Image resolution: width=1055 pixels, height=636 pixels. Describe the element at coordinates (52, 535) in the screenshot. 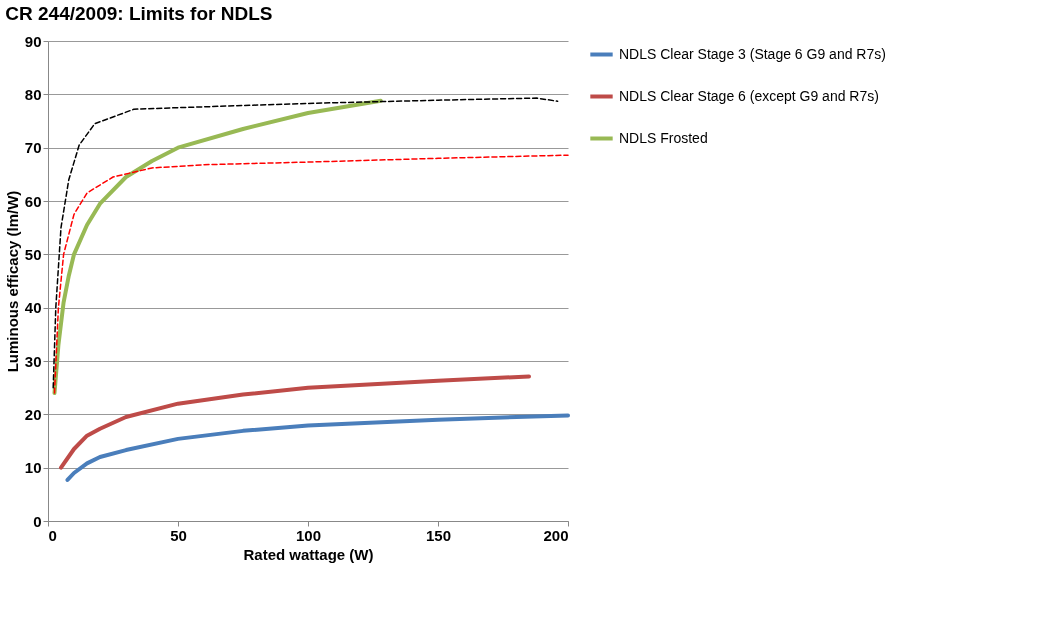

I see `x-tick-label: 0` at that location.